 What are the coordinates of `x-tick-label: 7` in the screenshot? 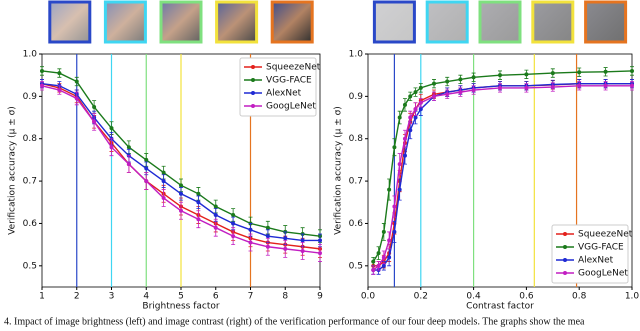 It's located at (251, 297).